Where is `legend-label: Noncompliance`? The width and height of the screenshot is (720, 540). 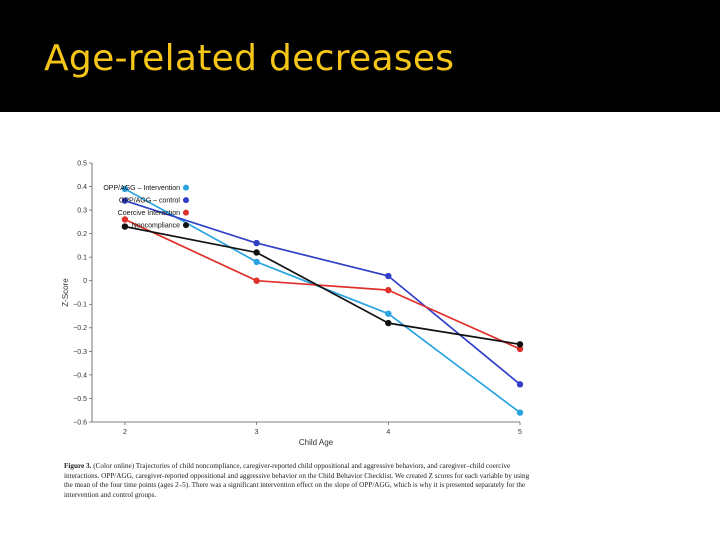 legend-label: Noncompliance is located at coordinates (156, 226).